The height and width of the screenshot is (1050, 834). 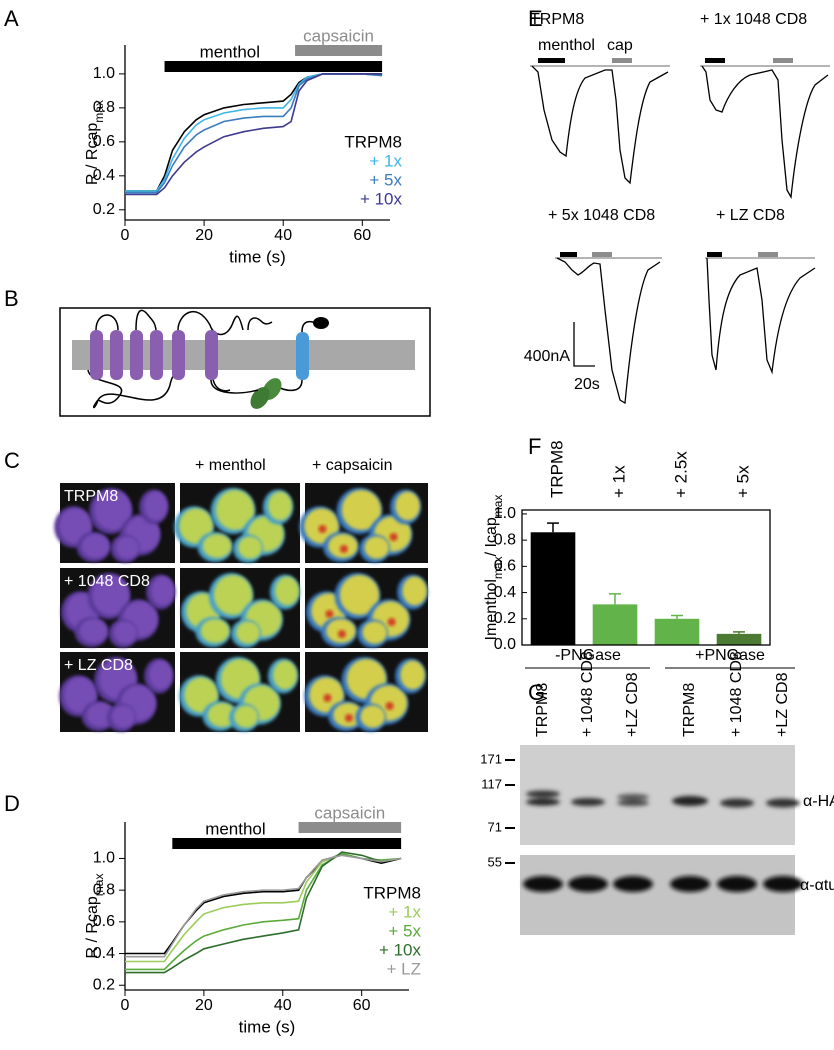 What do you see at coordinates (505, 644) in the screenshot?
I see `y-tick-label: 0.0` at bounding box center [505, 644].